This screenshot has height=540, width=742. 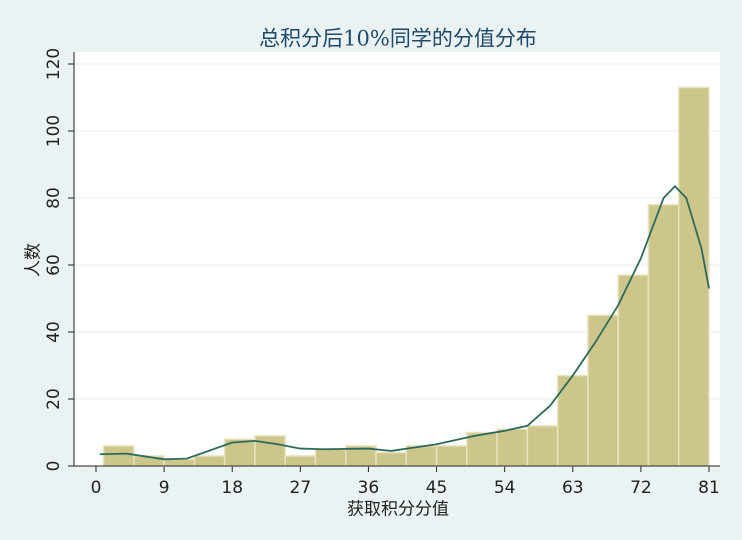 What do you see at coordinates (54, 399) in the screenshot?
I see `y-tick-label: 20` at bounding box center [54, 399].